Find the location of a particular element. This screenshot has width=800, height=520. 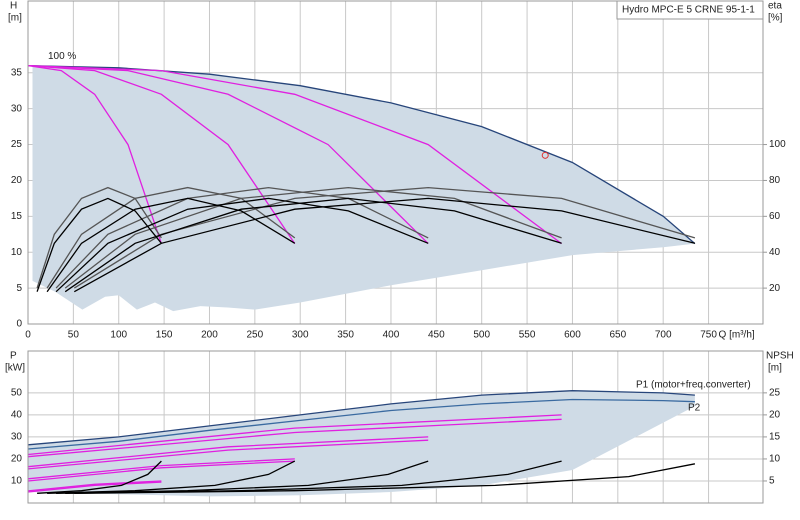

x-tick-label: 500 is located at coordinates (481, 335).